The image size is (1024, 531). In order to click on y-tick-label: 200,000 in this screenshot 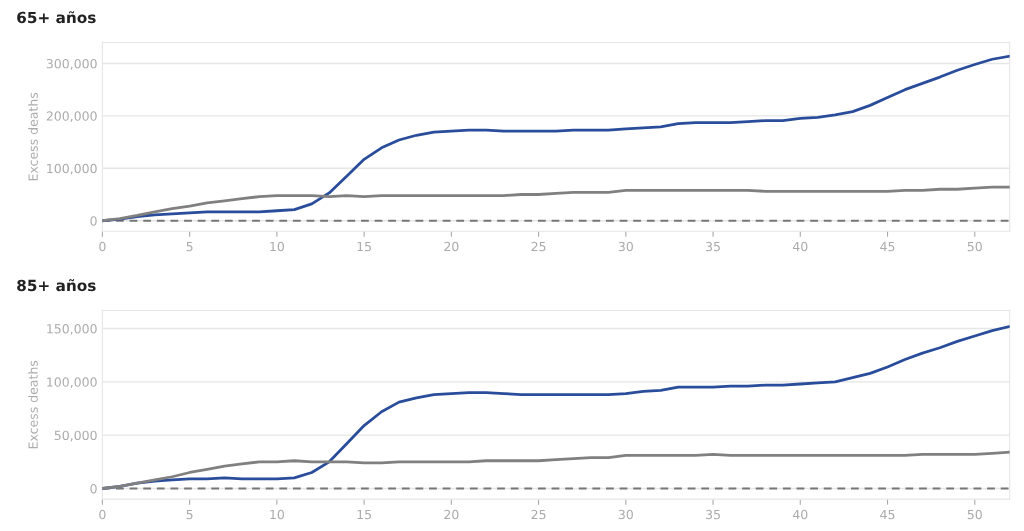, I will do `click(71, 117)`.